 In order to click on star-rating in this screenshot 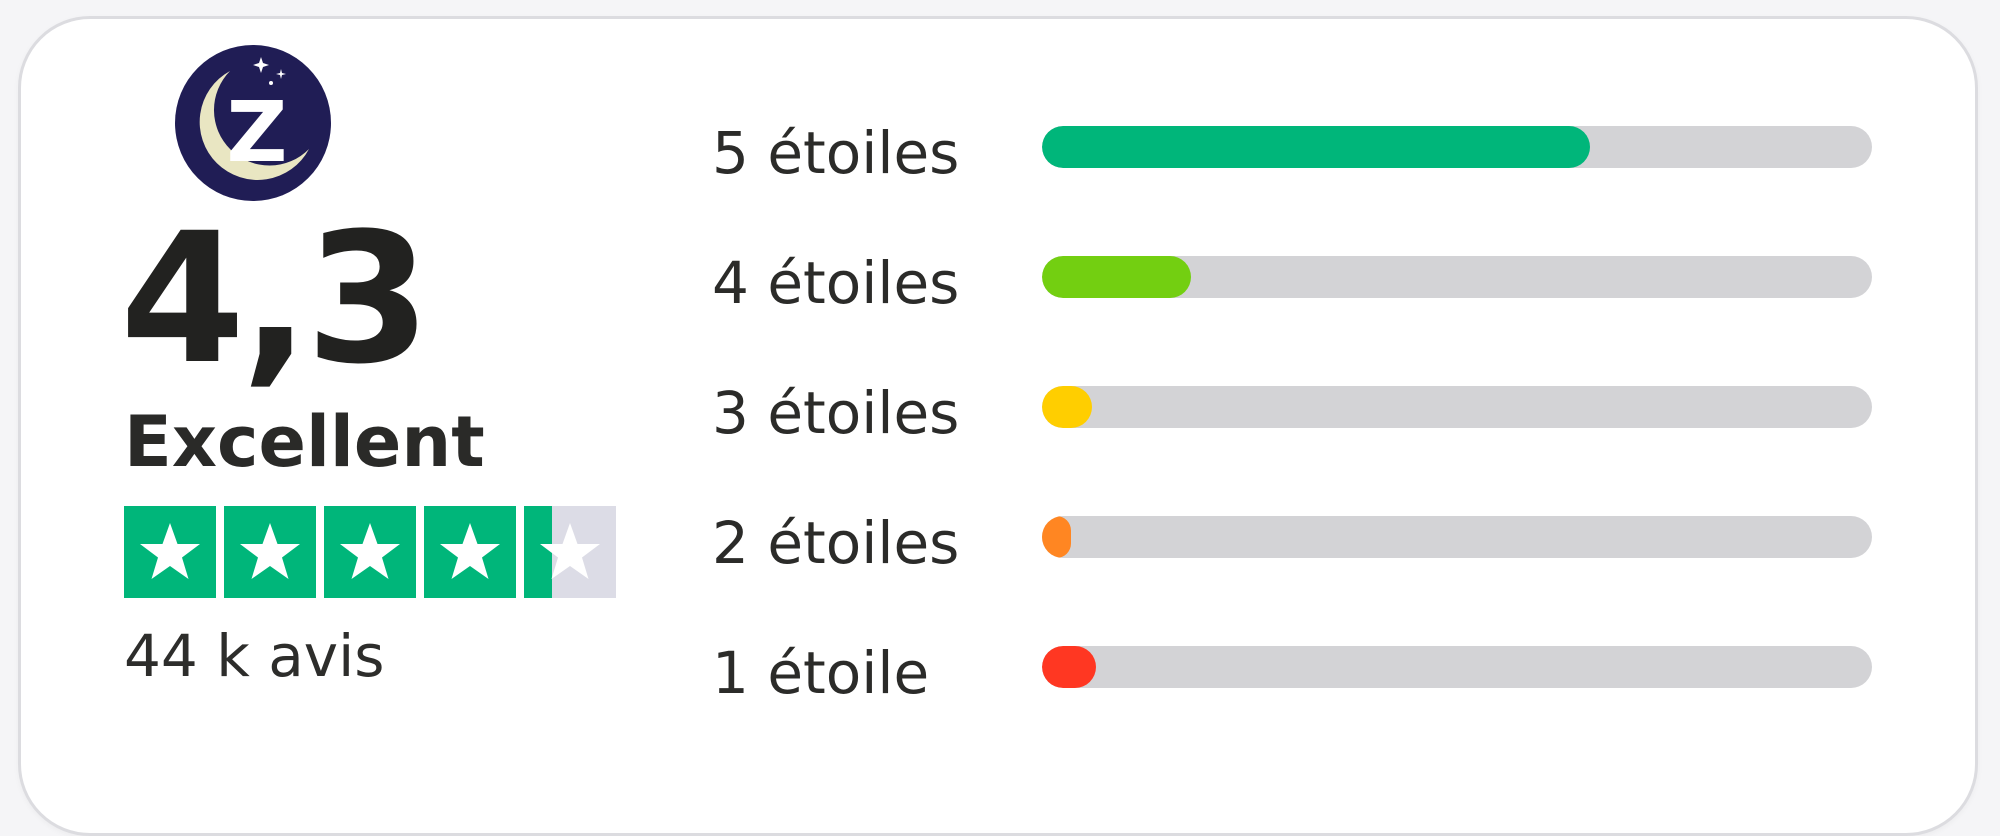, I will do `click(370, 552)`.